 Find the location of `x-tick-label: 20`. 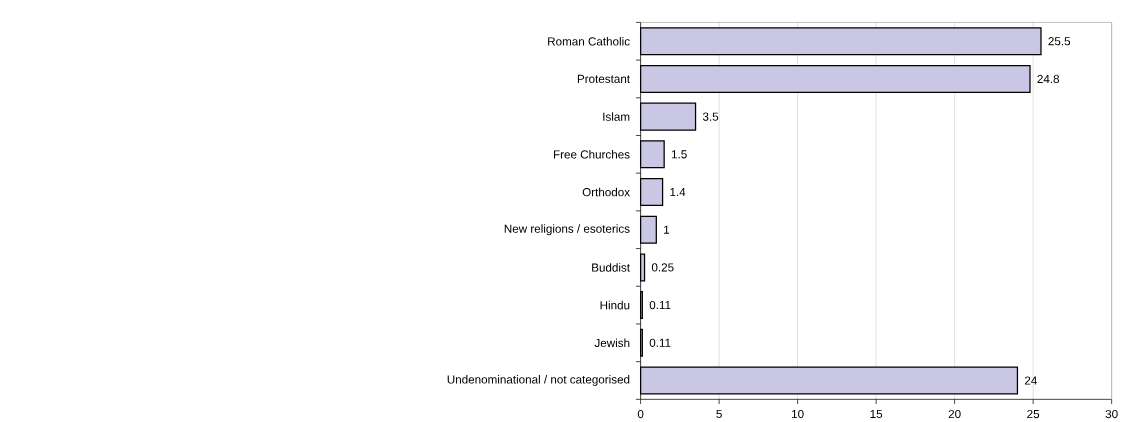

x-tick-label: 20 is located at coordinates (954, 414).